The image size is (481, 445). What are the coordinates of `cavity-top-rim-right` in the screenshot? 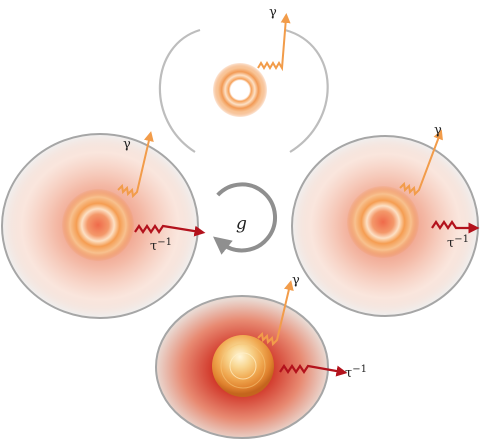 It's located at (306, 90).